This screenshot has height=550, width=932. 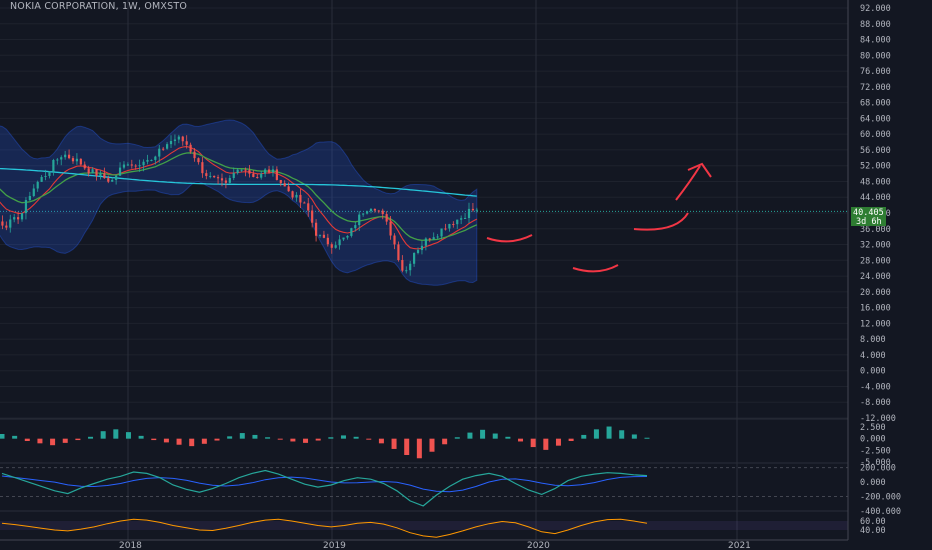 I want to click on price-tick-label: -12.000, so click(x=878, y=419).